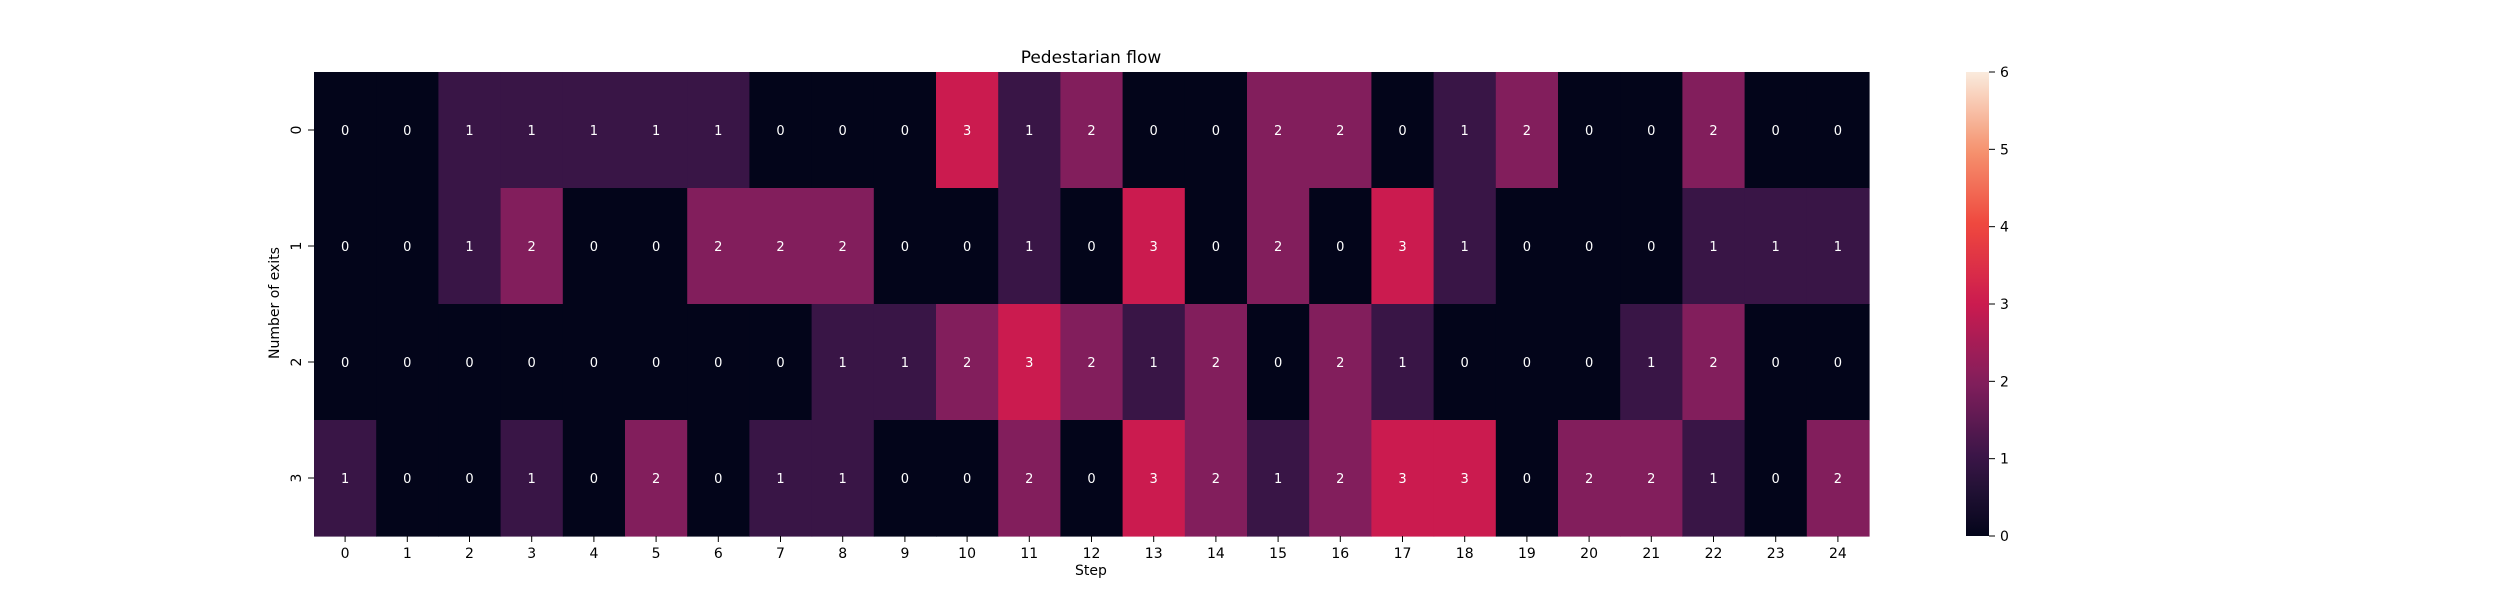  Describe the element at coordinates (1091, 58) in the screenshot. I see `chart-title: Pedestarian flow` at that location.